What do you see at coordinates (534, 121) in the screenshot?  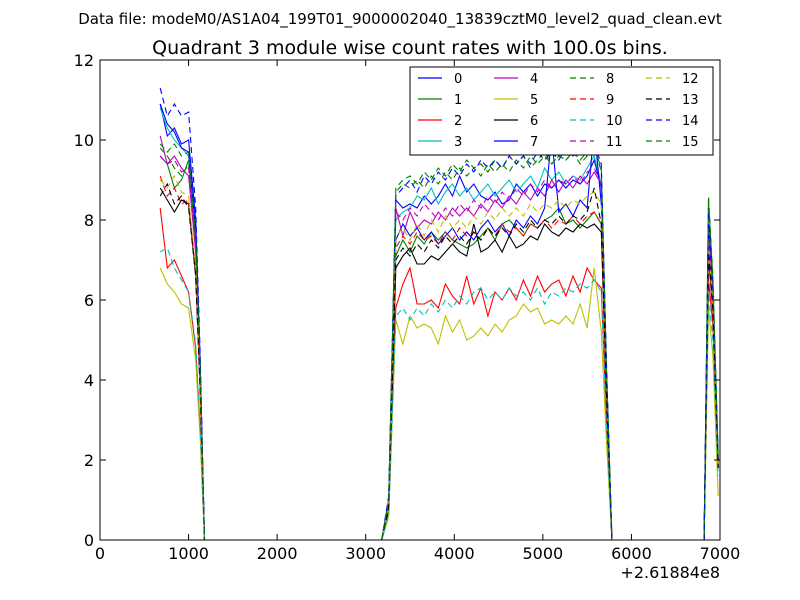 I see `legend-label-6: 6` at bounding box center [534, 121].